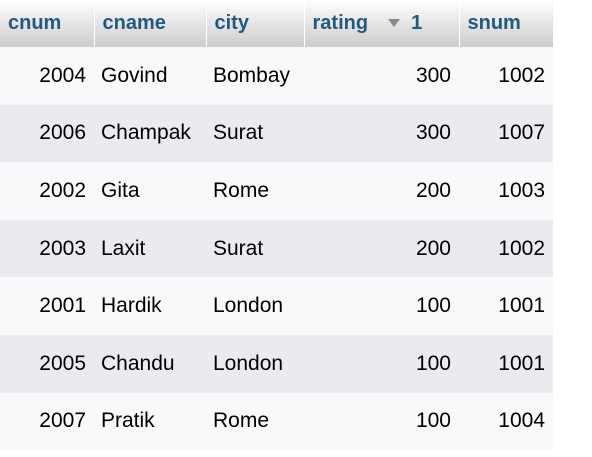 Image resolution: width=592 pixels, height=457 pixels. I want to click on table-header: cnum cname city rating 1 snum, so click(276, 23).